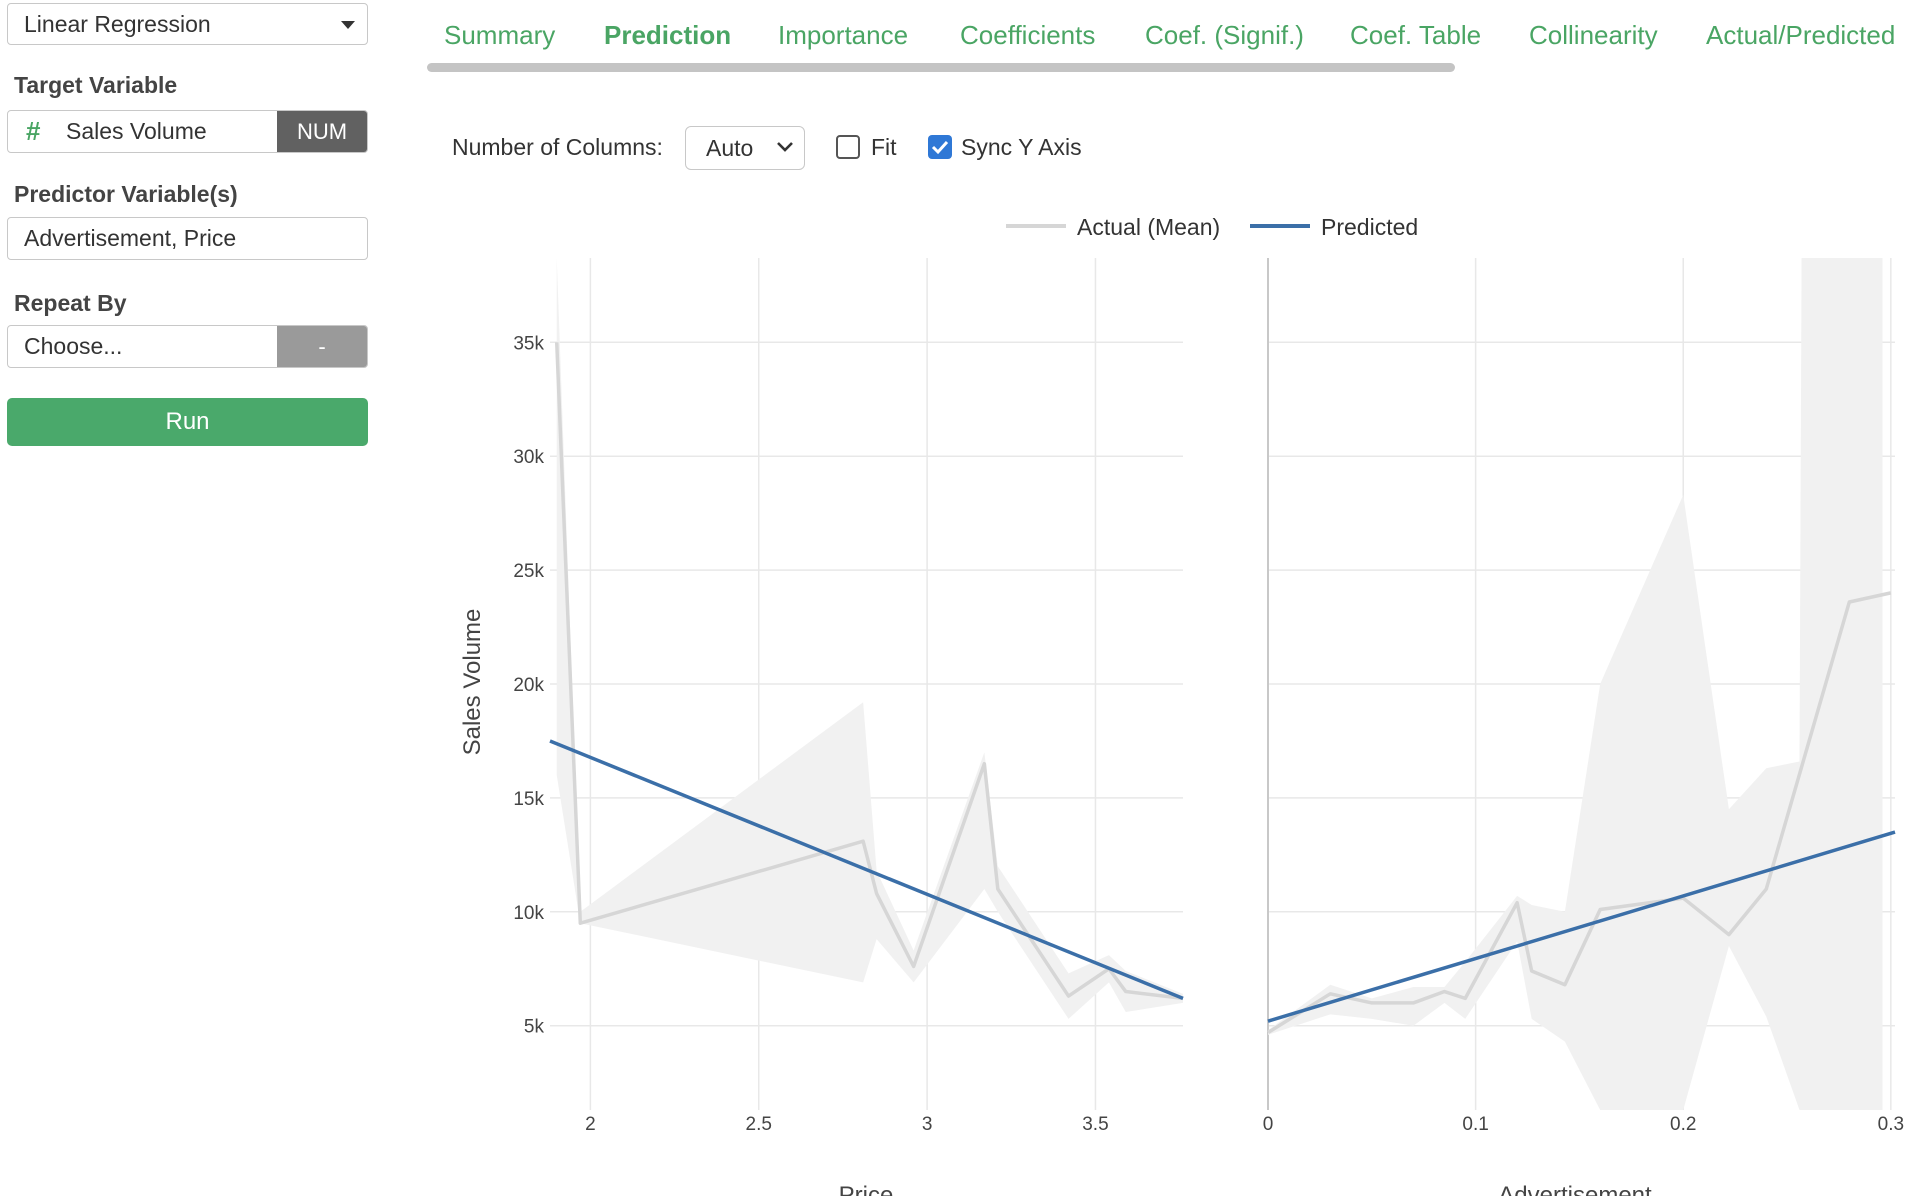 Image resolution: width=1916 pixels, height=1196 pixels. I want to click on tab-summary: Summary, so click(500, 35).